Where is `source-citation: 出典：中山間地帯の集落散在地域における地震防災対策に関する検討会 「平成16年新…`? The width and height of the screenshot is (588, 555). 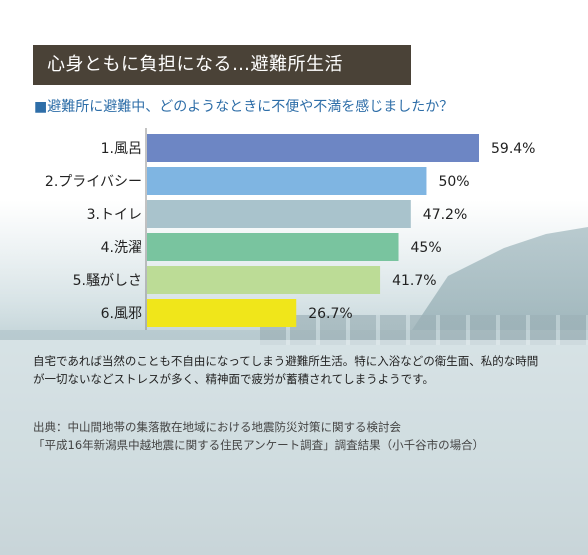
source-citation: 出典：中山間地帯の集落散在地域における地震防災対策に関する検討会 「平成16年新… is located at coordinates (298, 436).